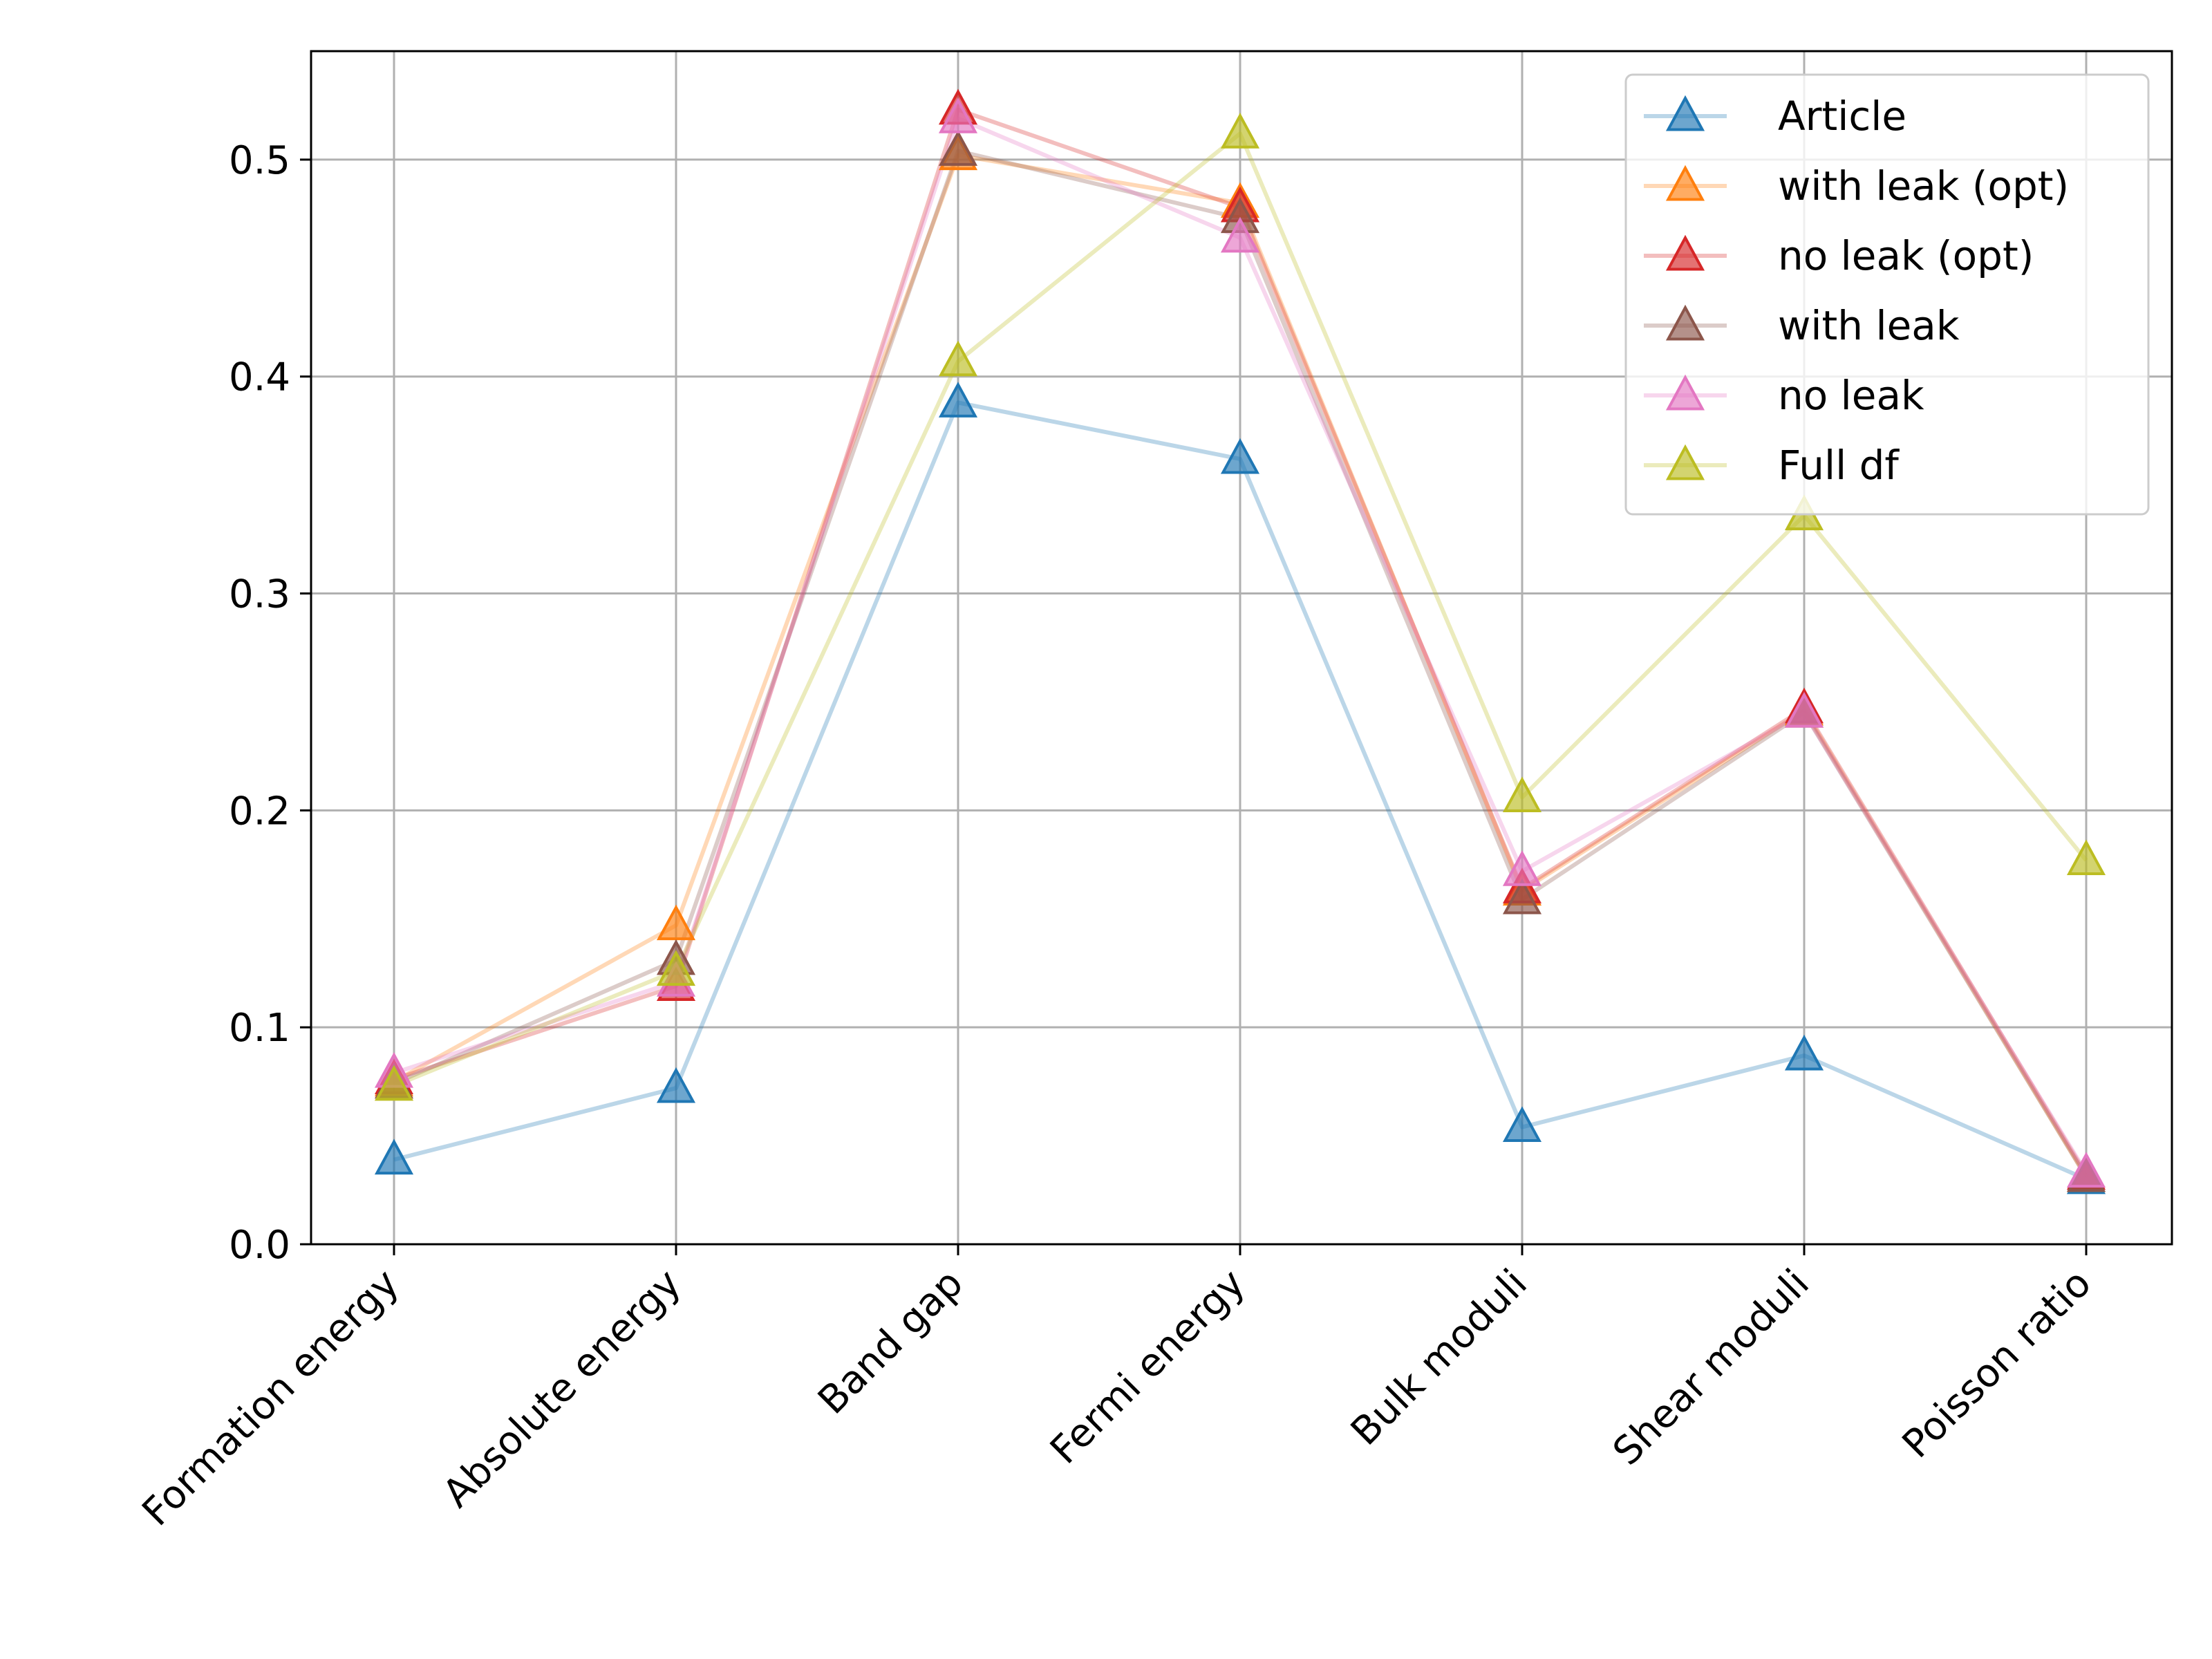  I want to click on y-tick-label: 0.0, so click(259, 1245).